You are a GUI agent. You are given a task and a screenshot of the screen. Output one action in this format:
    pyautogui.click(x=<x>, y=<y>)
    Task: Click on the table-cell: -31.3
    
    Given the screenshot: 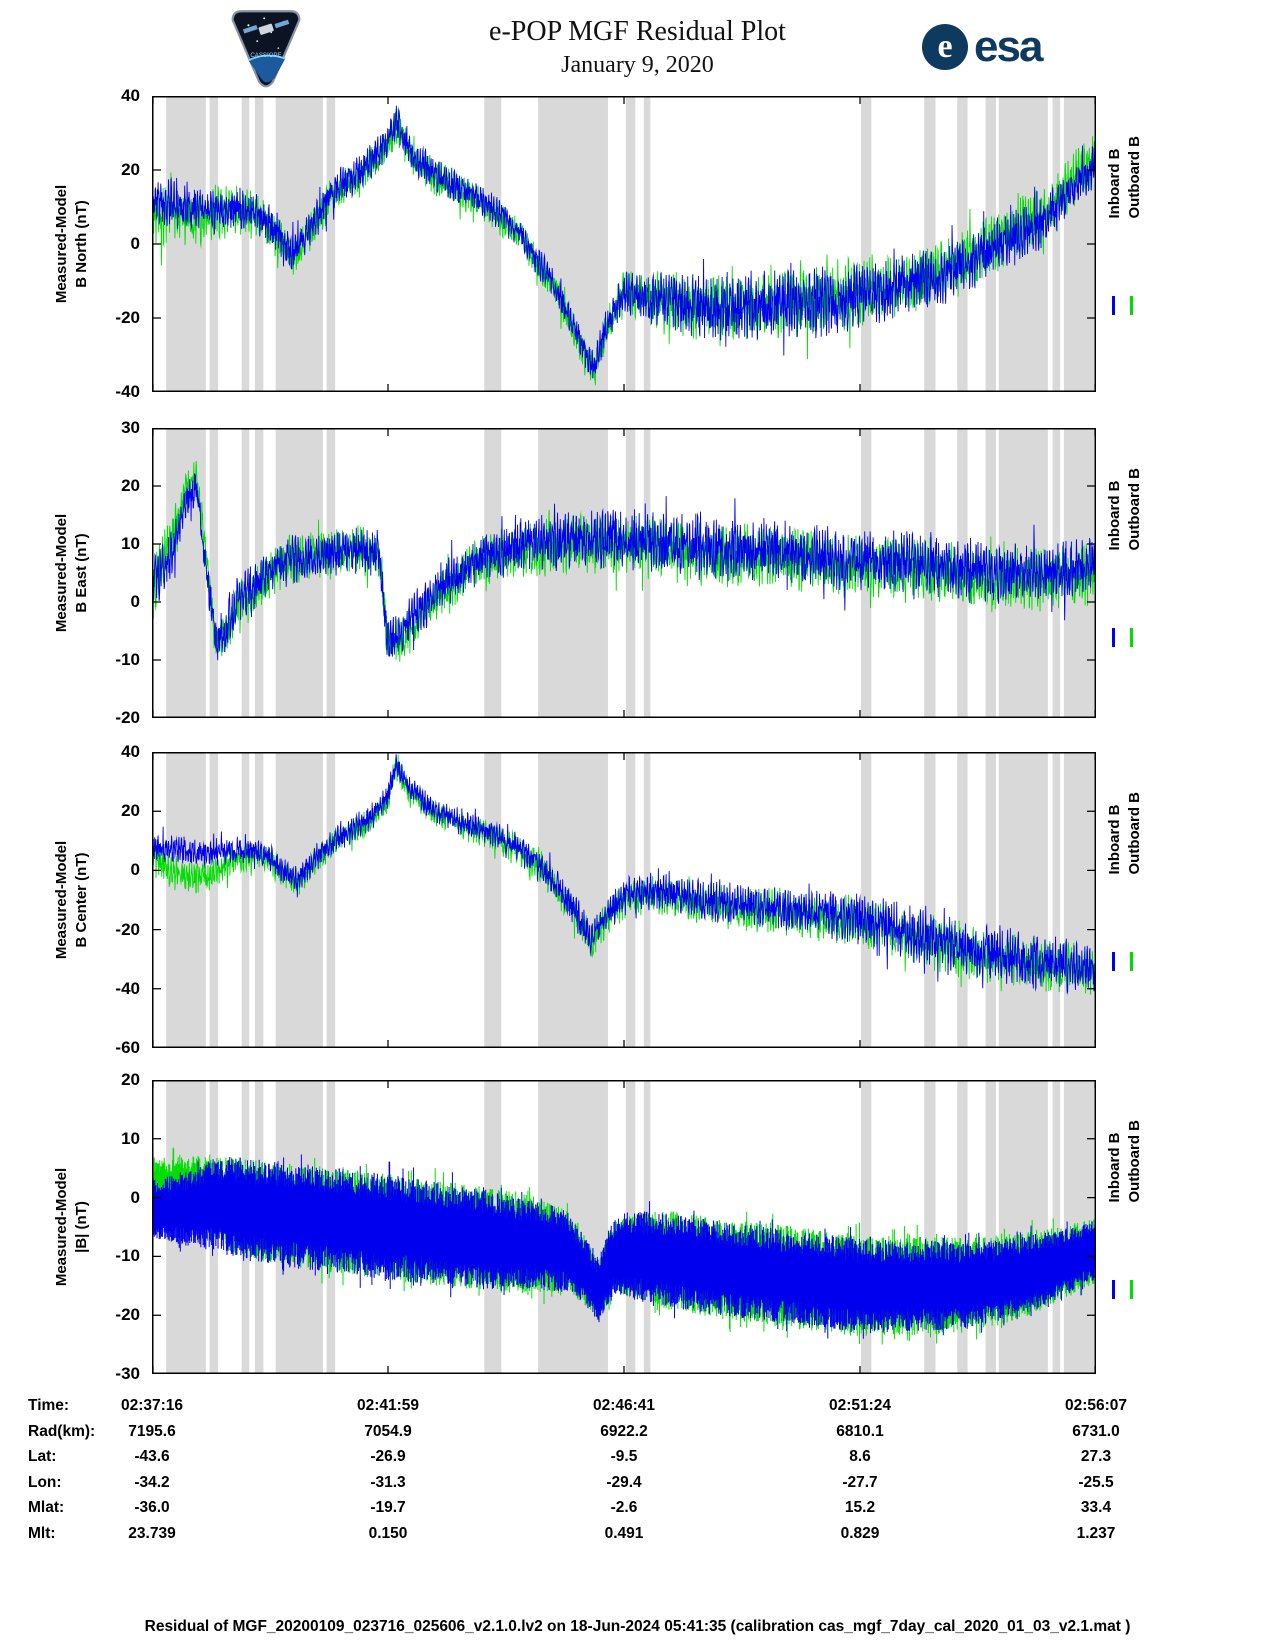 What is the action you would take?
    pyautogui.click(x=388, y=1482)
    